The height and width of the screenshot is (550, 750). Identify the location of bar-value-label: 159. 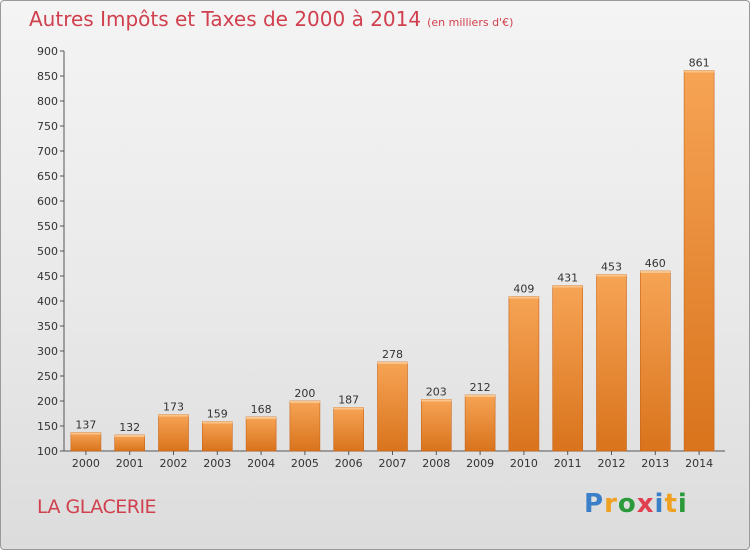
(217, 414).